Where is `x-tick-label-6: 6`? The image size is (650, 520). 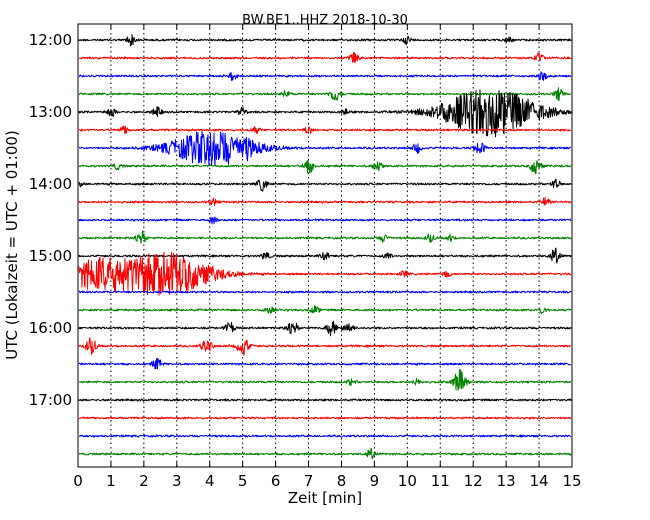
x-tick-label-6: 6 is located at coordinates (276, 481).